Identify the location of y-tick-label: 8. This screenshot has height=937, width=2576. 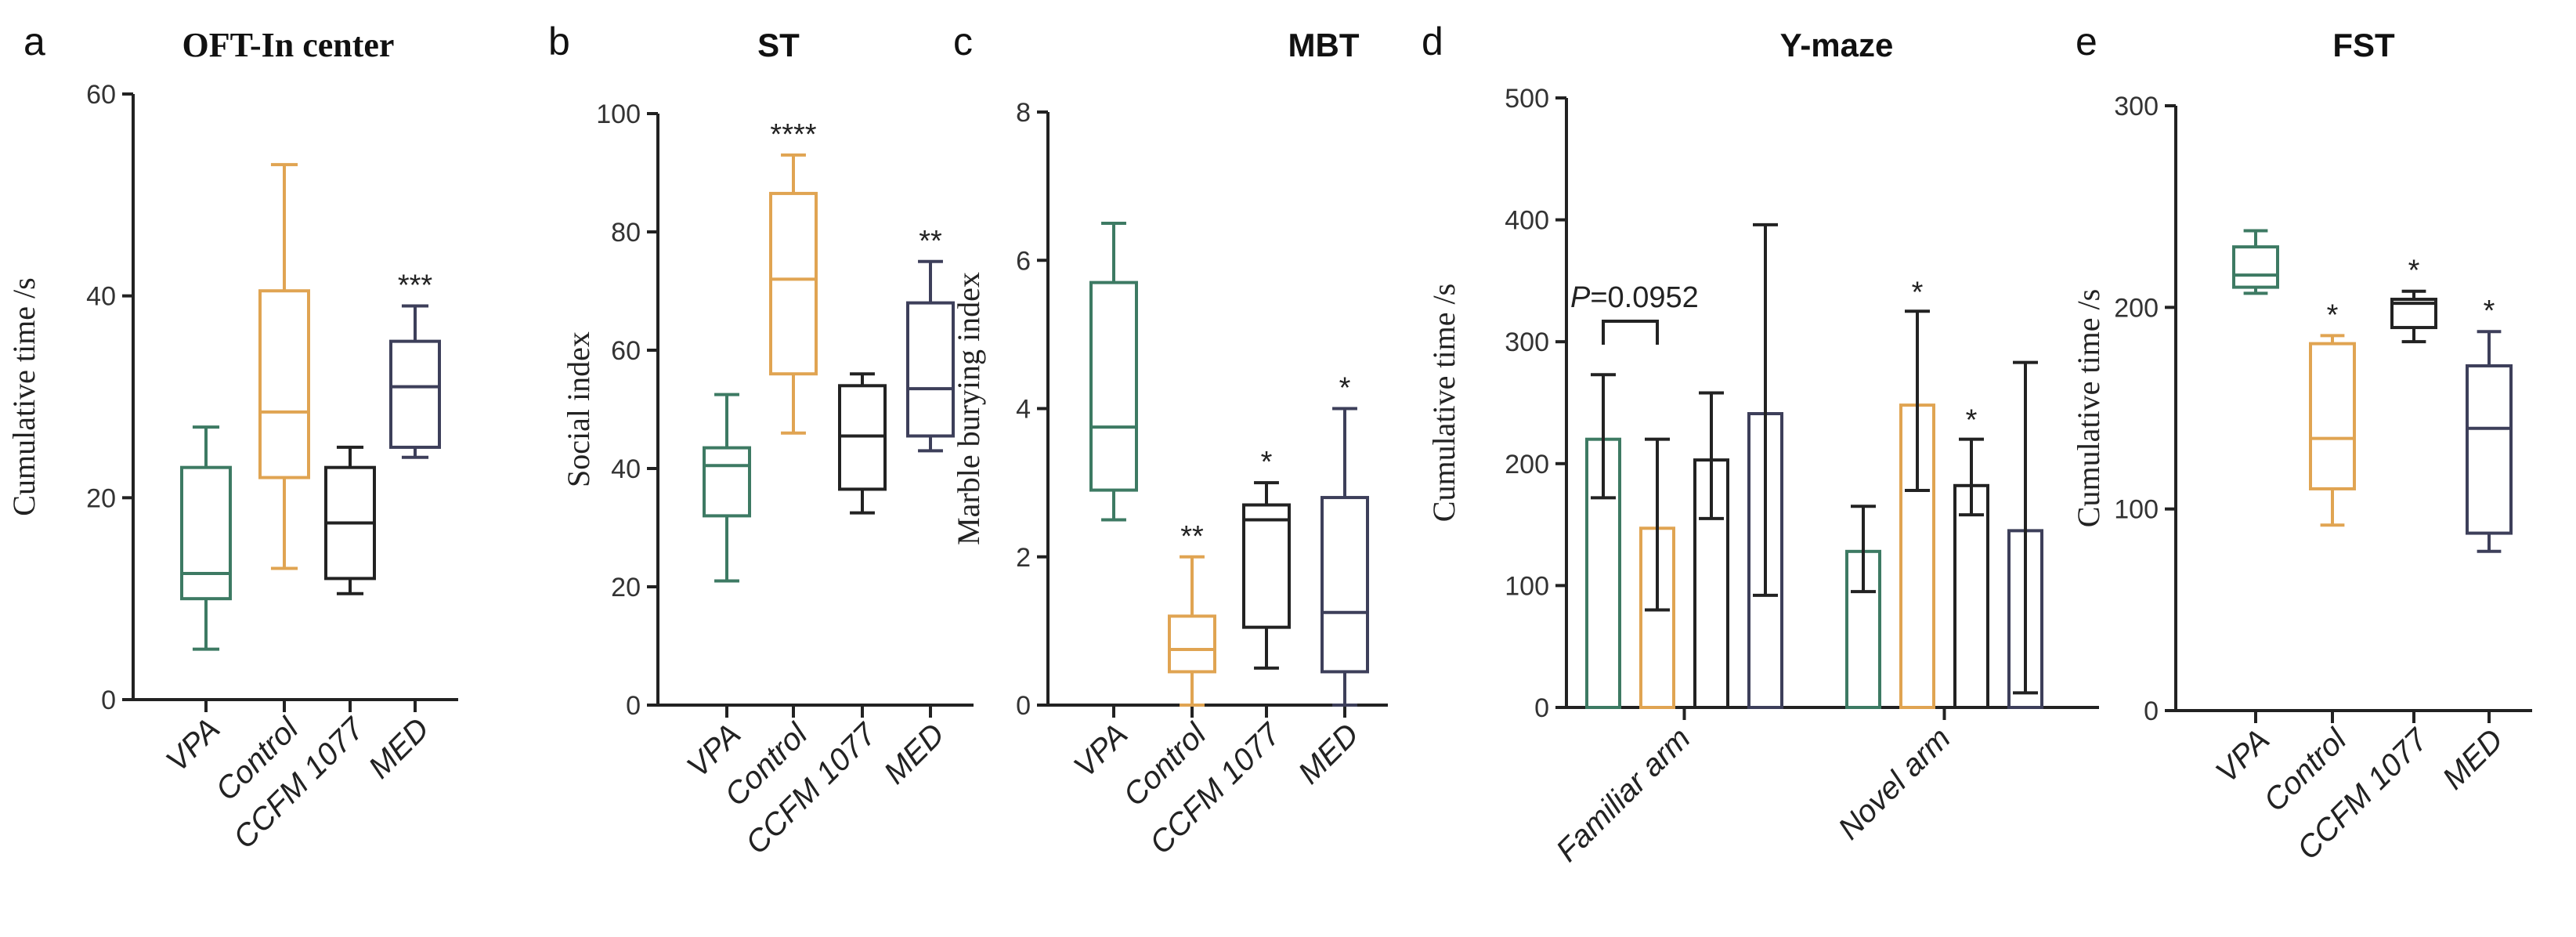
(1023, 113).